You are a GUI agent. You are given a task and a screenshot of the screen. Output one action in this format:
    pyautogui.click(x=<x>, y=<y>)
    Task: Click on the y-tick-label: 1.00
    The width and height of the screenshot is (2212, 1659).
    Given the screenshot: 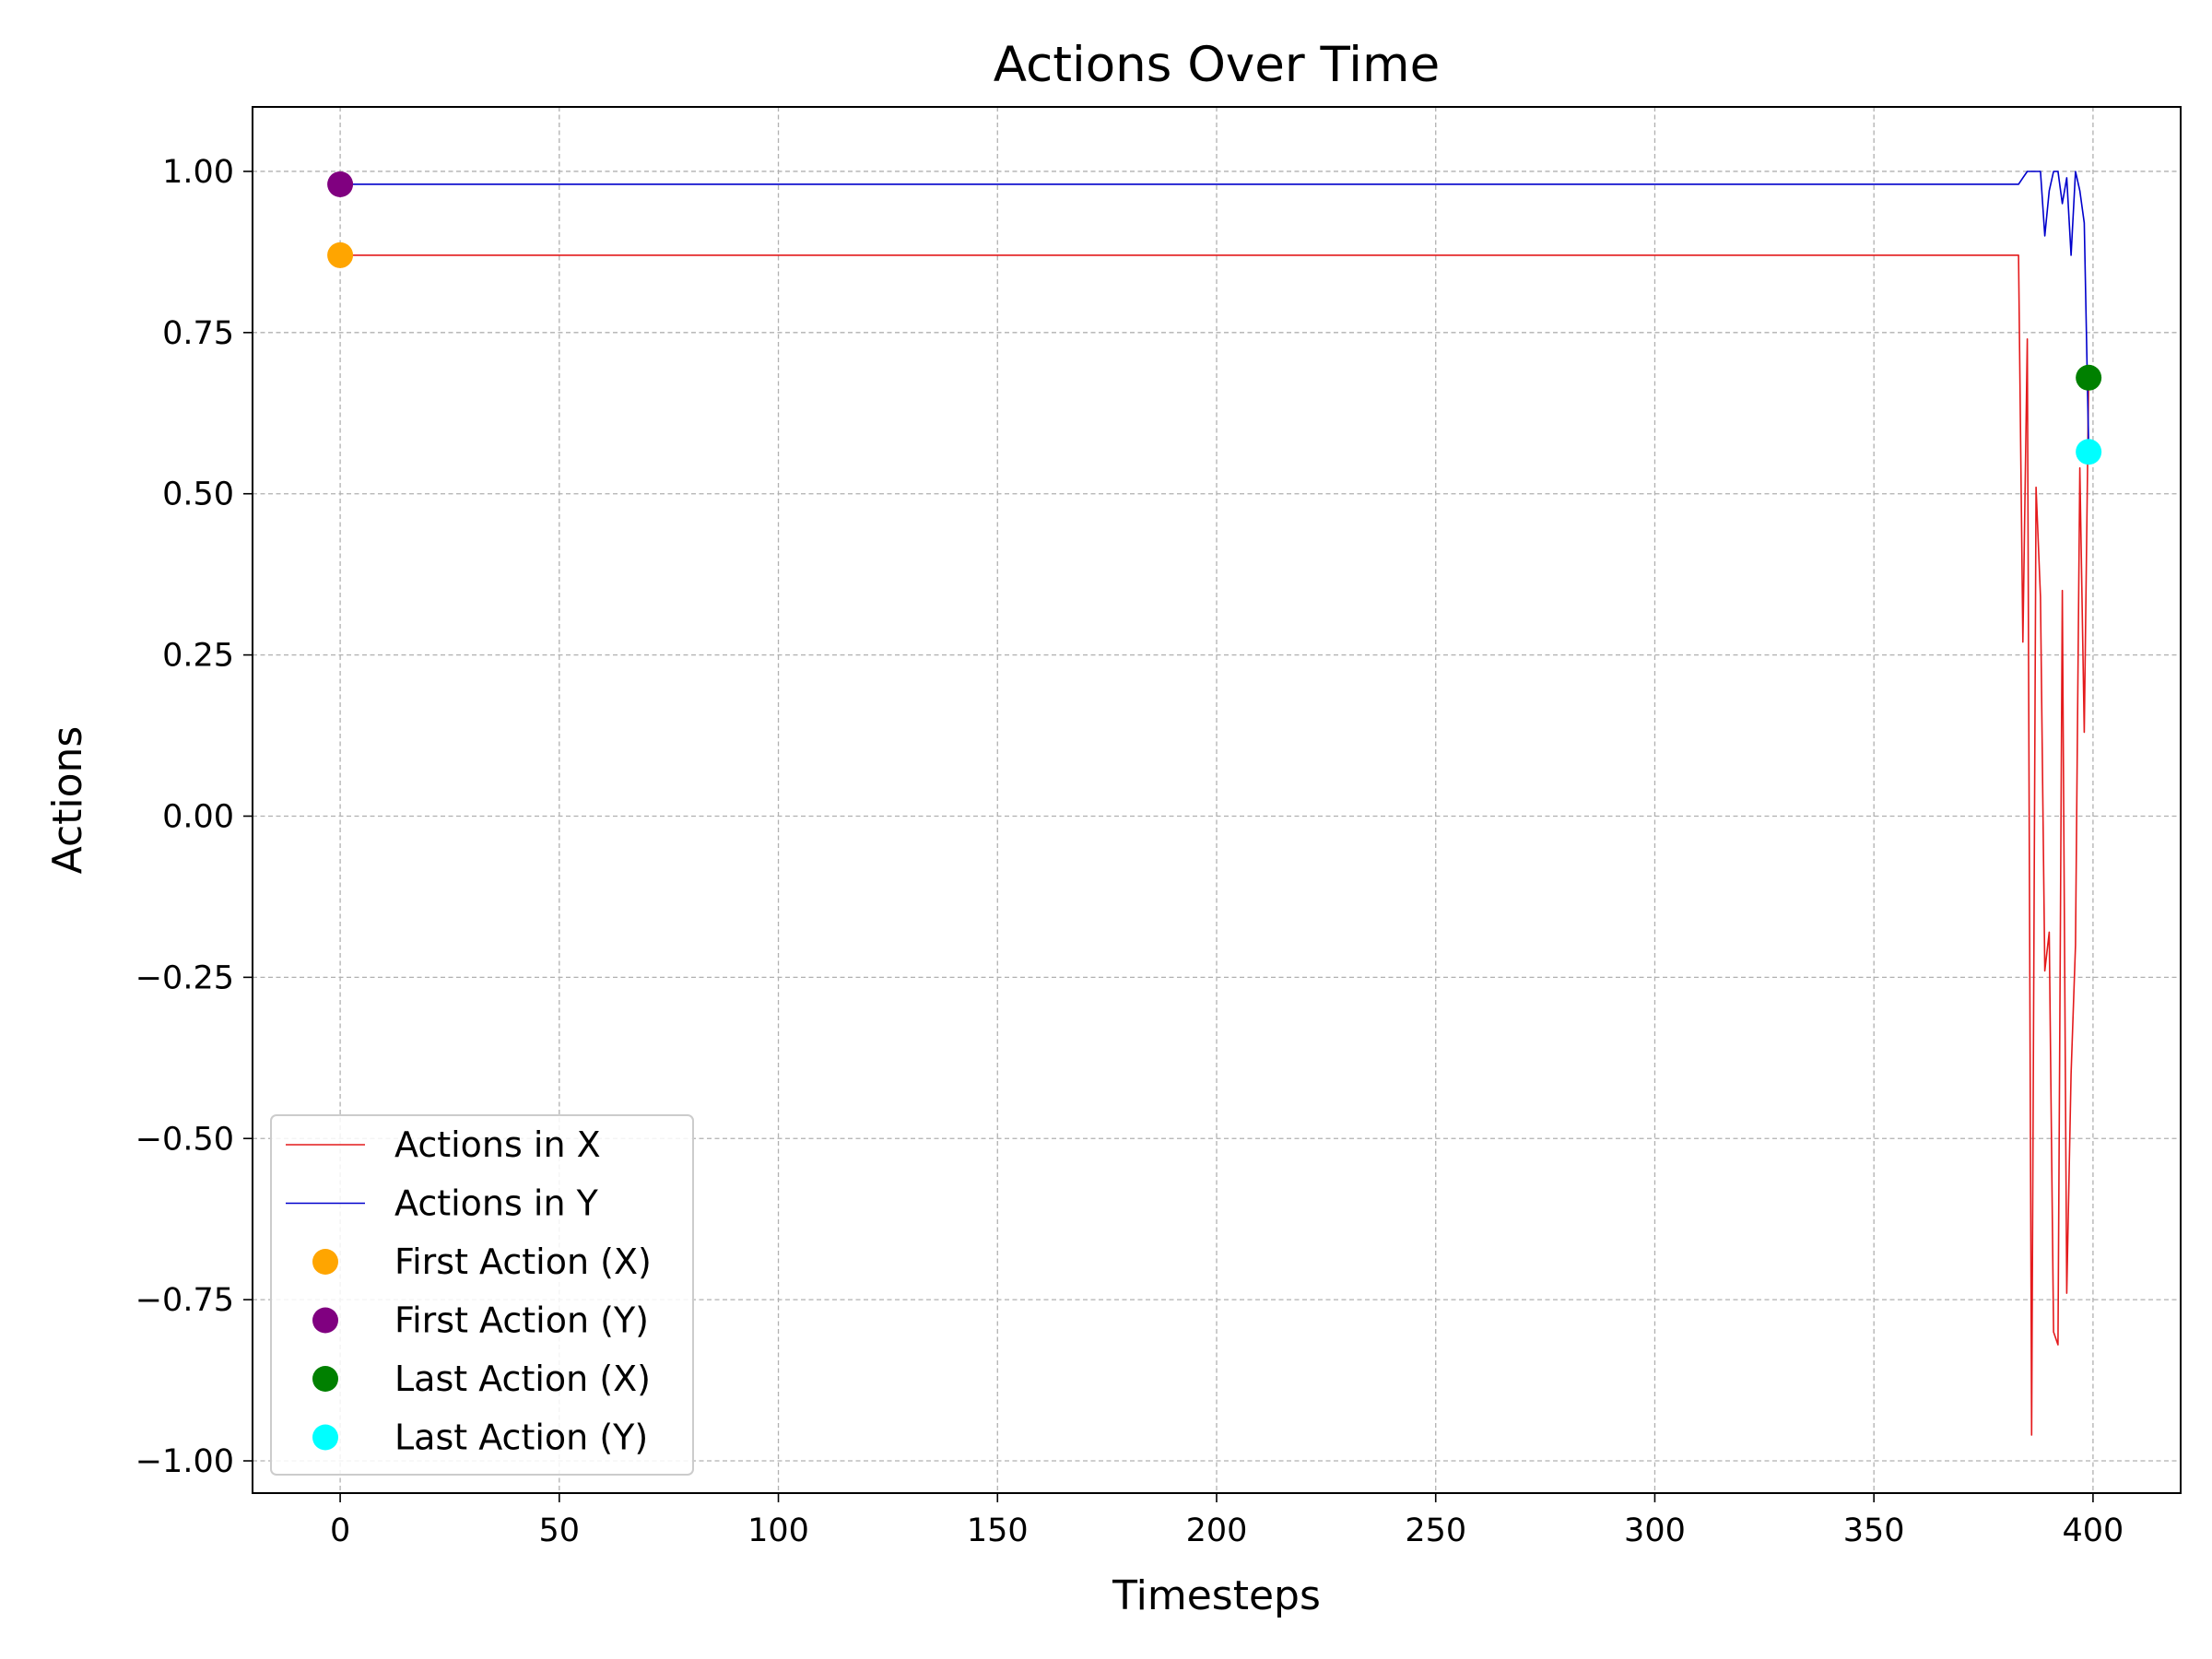 What is the action you would take?
    pyautogui.click(x=198, y=172)
    